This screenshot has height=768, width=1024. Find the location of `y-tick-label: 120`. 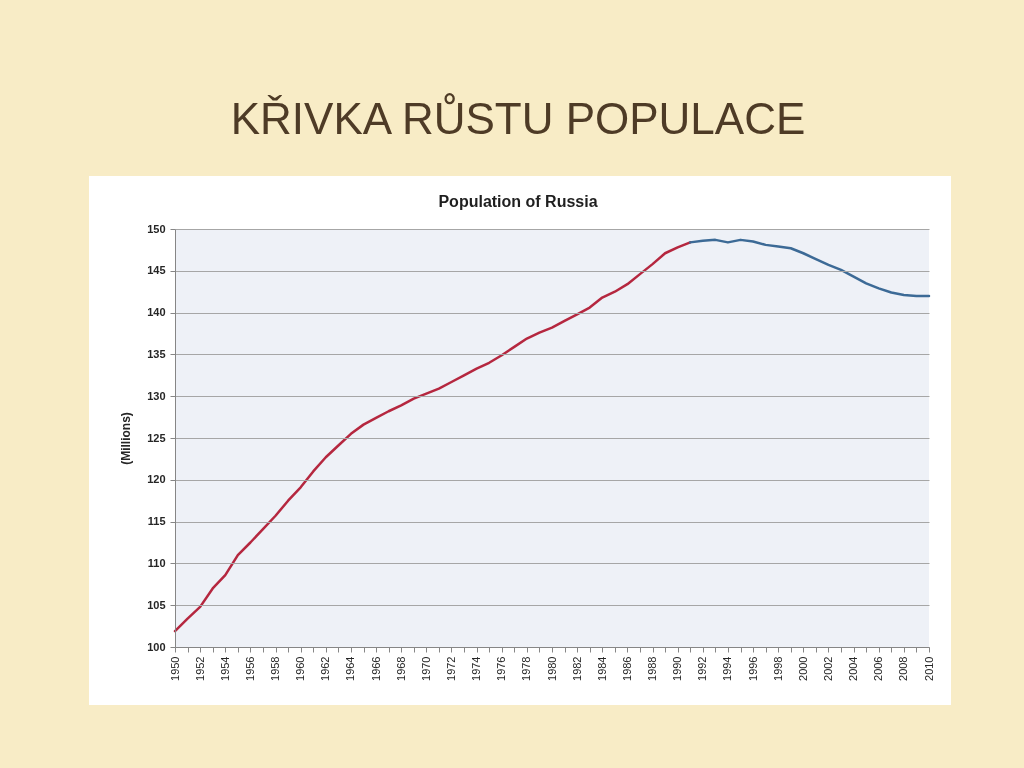

y-tick-label: 120 is located at coordinates (156, 479).